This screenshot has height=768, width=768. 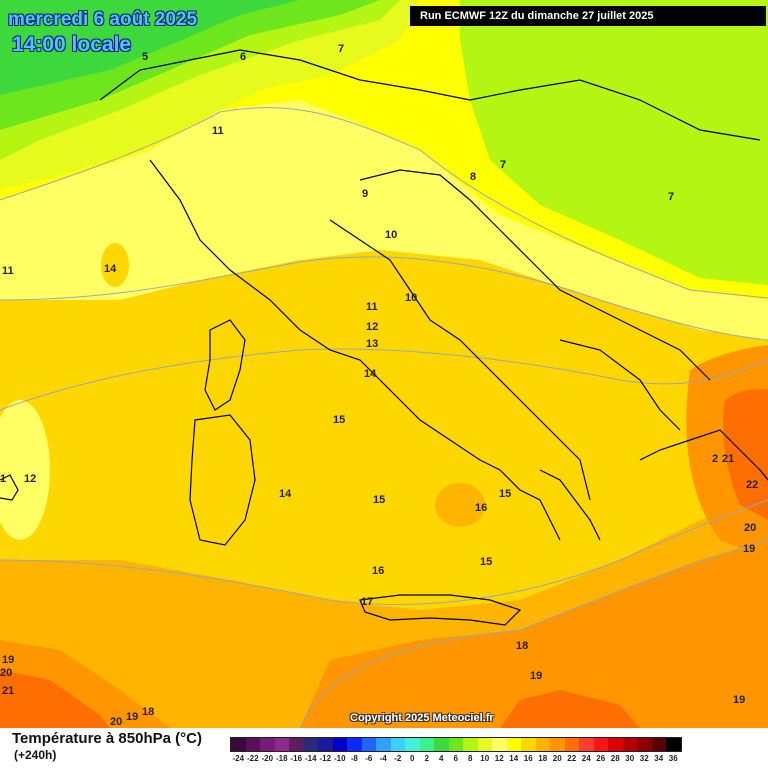 What do you see at coordinates (148, 712) in the screenshot?
I see `map-value: 18` at bounding box center [148, 712].